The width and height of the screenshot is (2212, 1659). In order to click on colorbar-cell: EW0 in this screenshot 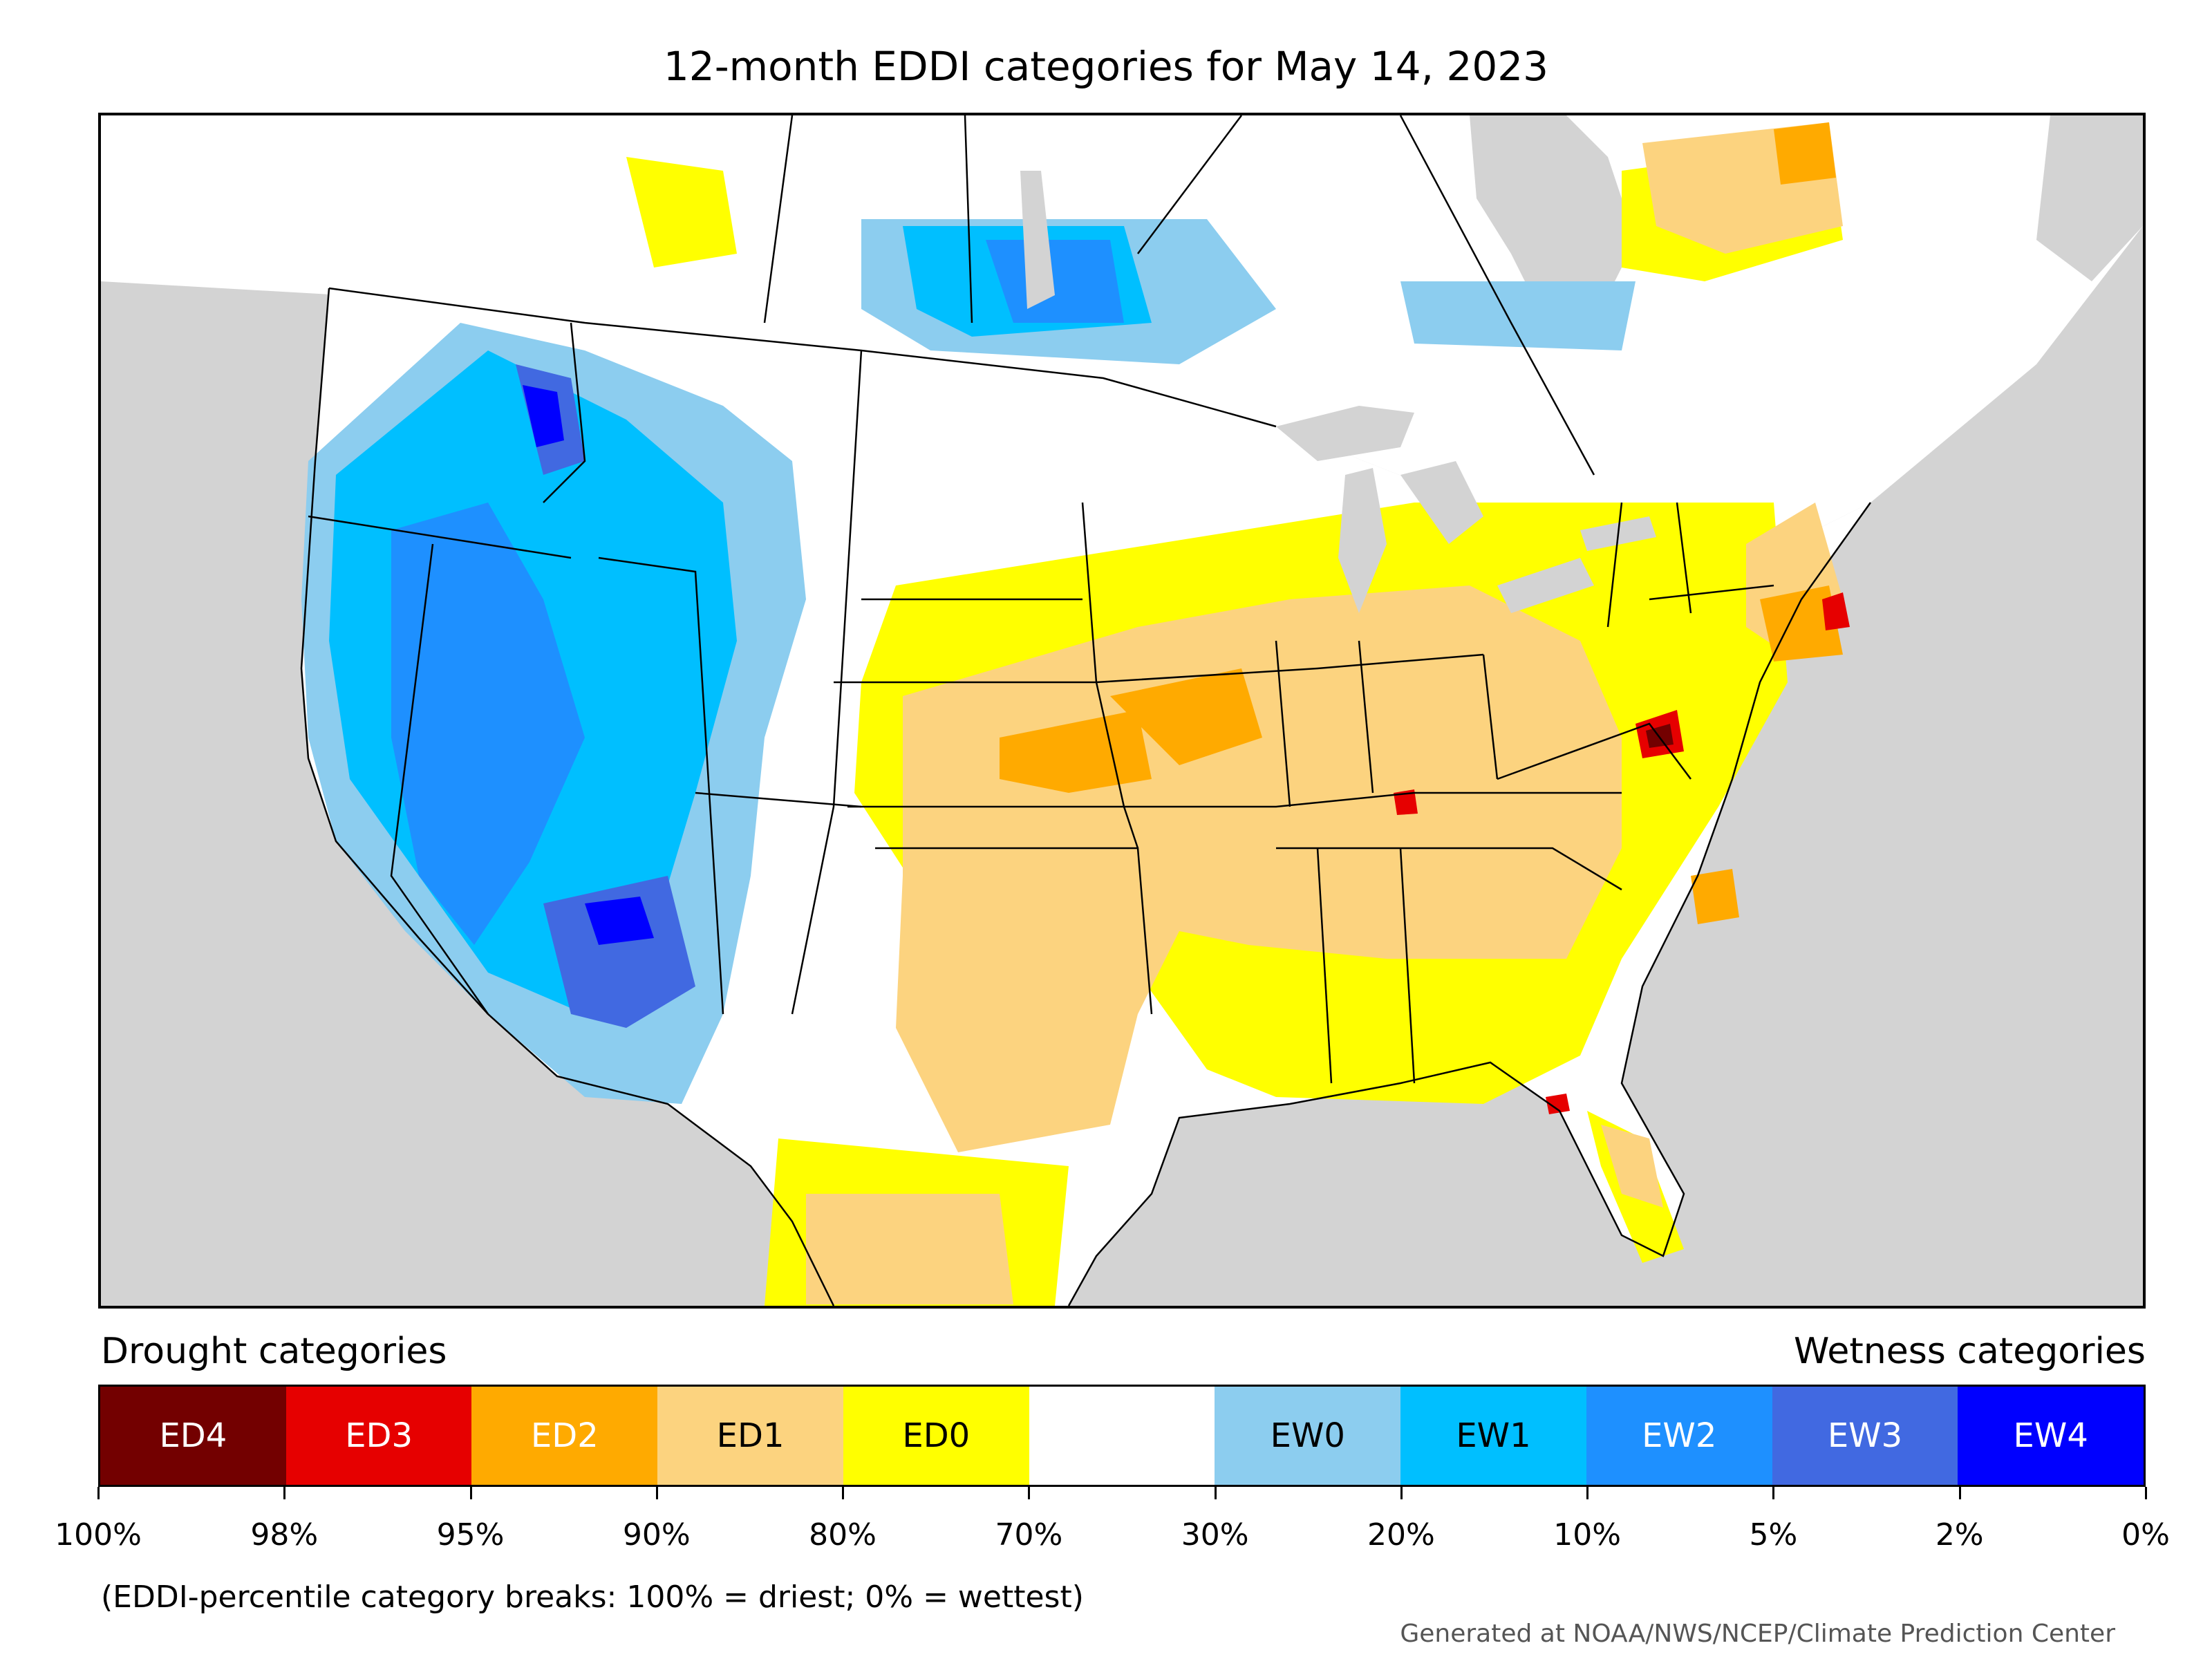, I will do `click(1308, 1436)`.